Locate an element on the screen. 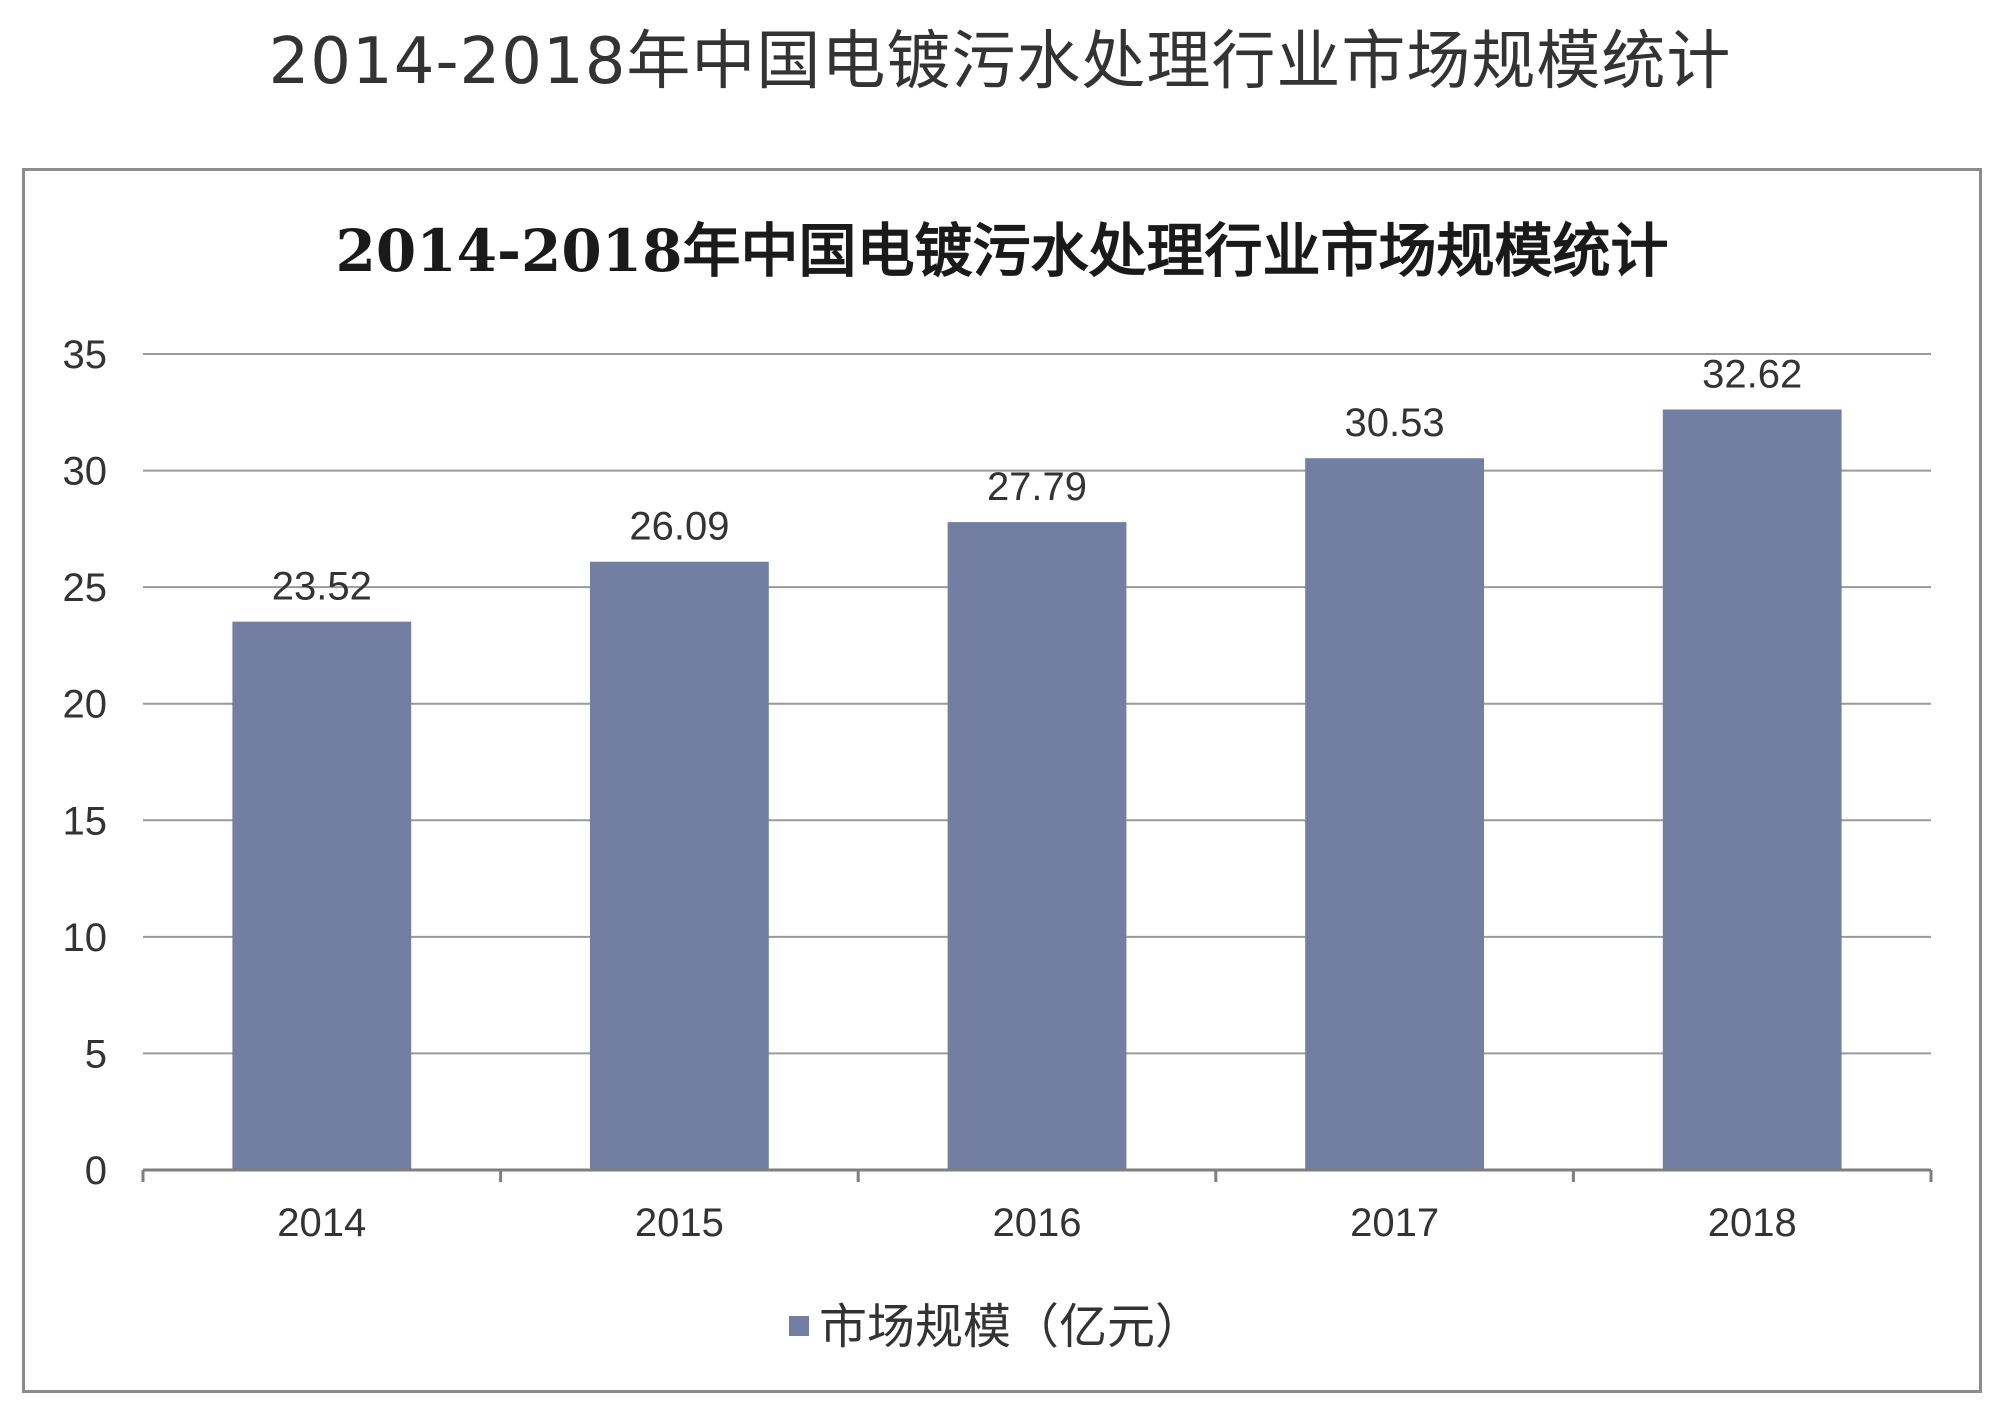 The image size is (2000, 1405). data-label-2016: 27.79 is located at coordinates (1037, 487).